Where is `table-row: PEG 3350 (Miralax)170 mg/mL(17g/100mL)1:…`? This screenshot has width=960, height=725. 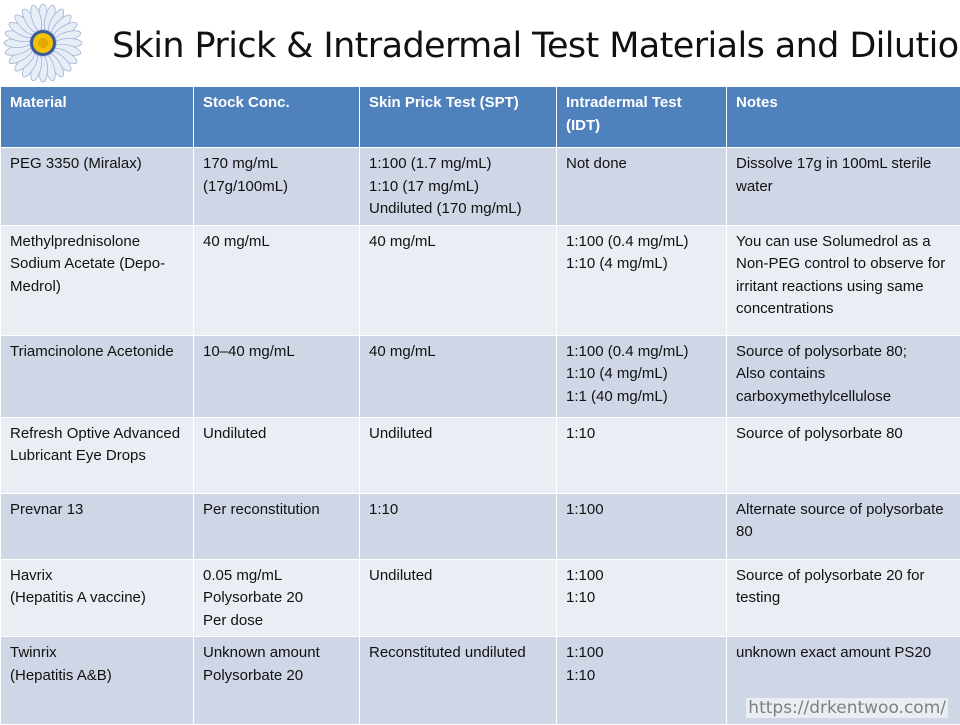
table-row: PEG 3350 (Miralax)170 mg/mL(17g/100mL)1:… is located at coordinates (480, 187).